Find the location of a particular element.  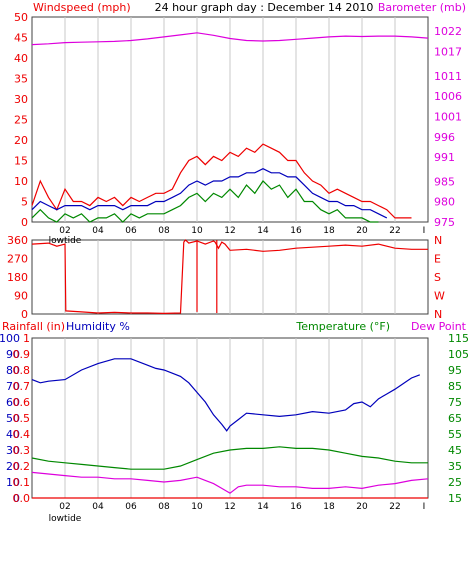

barometer-tick-label: 1001 is located at coordinates (448, 116).